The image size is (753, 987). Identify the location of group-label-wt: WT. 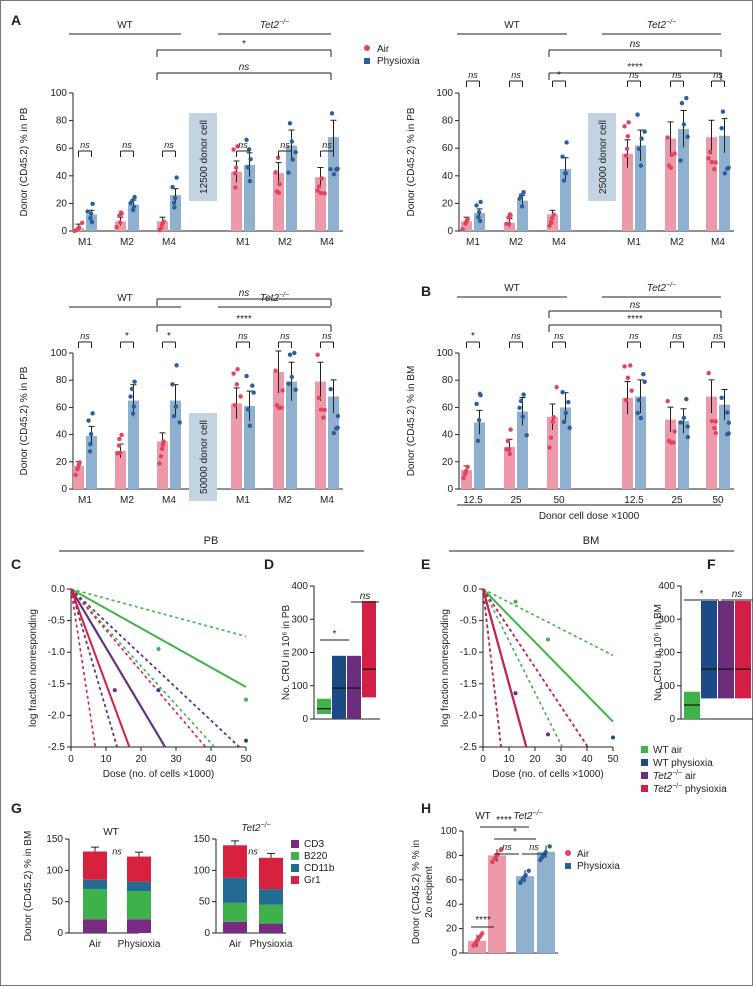
(512, 288).